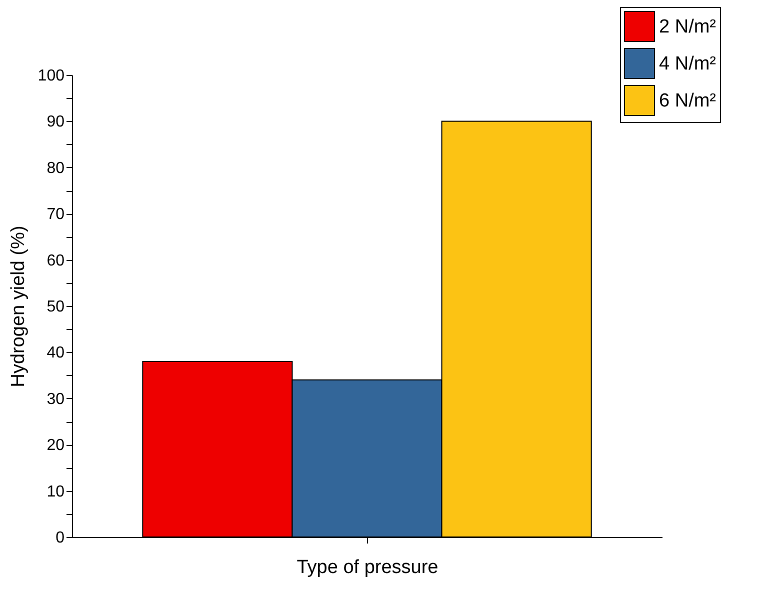  I want to click on y-tick-label: 70, so click(55, 215).